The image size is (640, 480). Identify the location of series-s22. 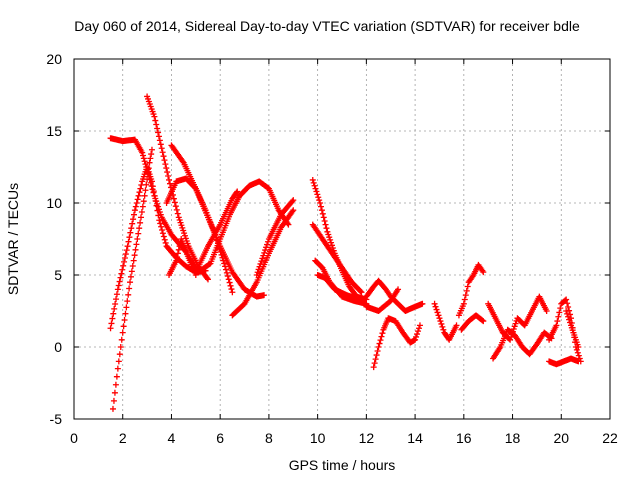
(522, 344).